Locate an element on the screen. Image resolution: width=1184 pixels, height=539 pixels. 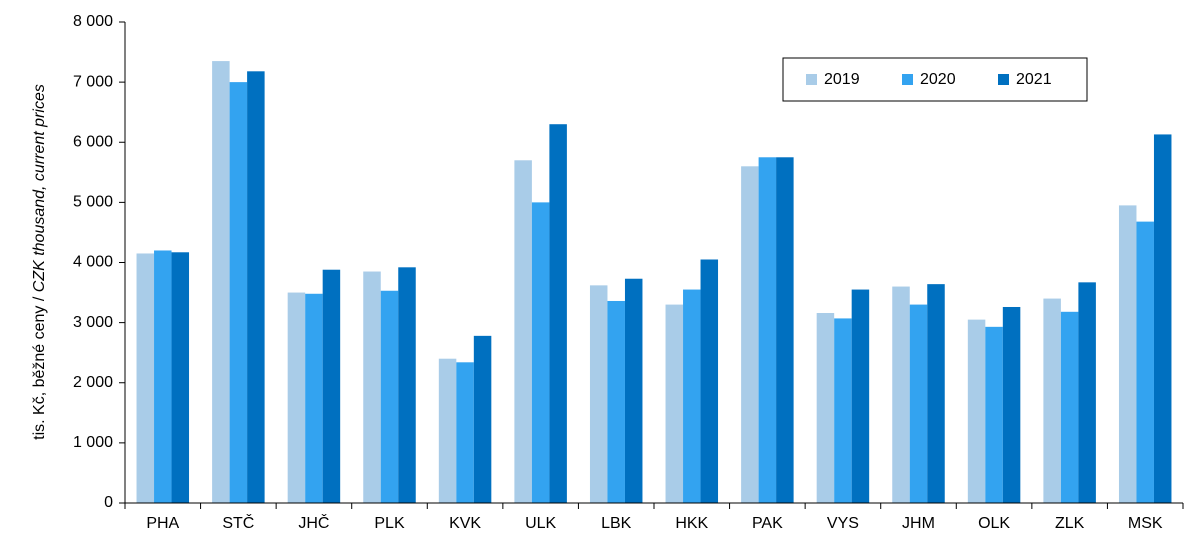
x-tick-label: ULK is located at coordinates (540, 523).